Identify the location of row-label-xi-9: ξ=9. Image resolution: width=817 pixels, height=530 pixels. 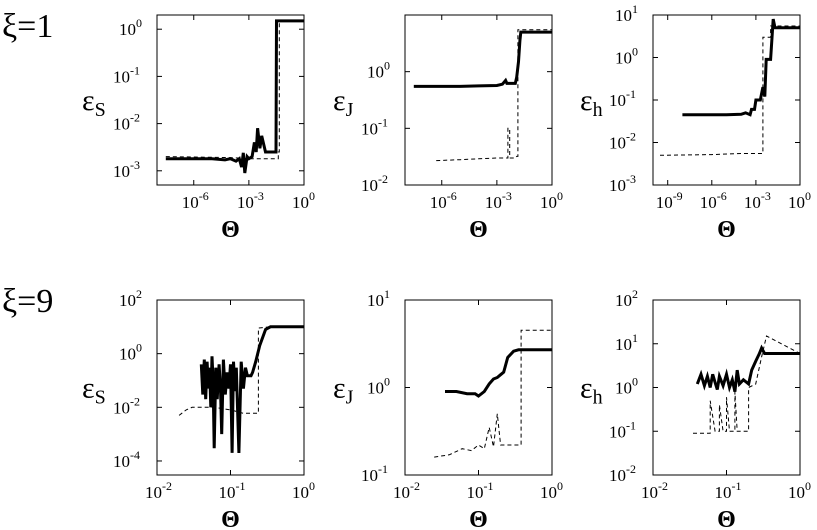
(27, 301).